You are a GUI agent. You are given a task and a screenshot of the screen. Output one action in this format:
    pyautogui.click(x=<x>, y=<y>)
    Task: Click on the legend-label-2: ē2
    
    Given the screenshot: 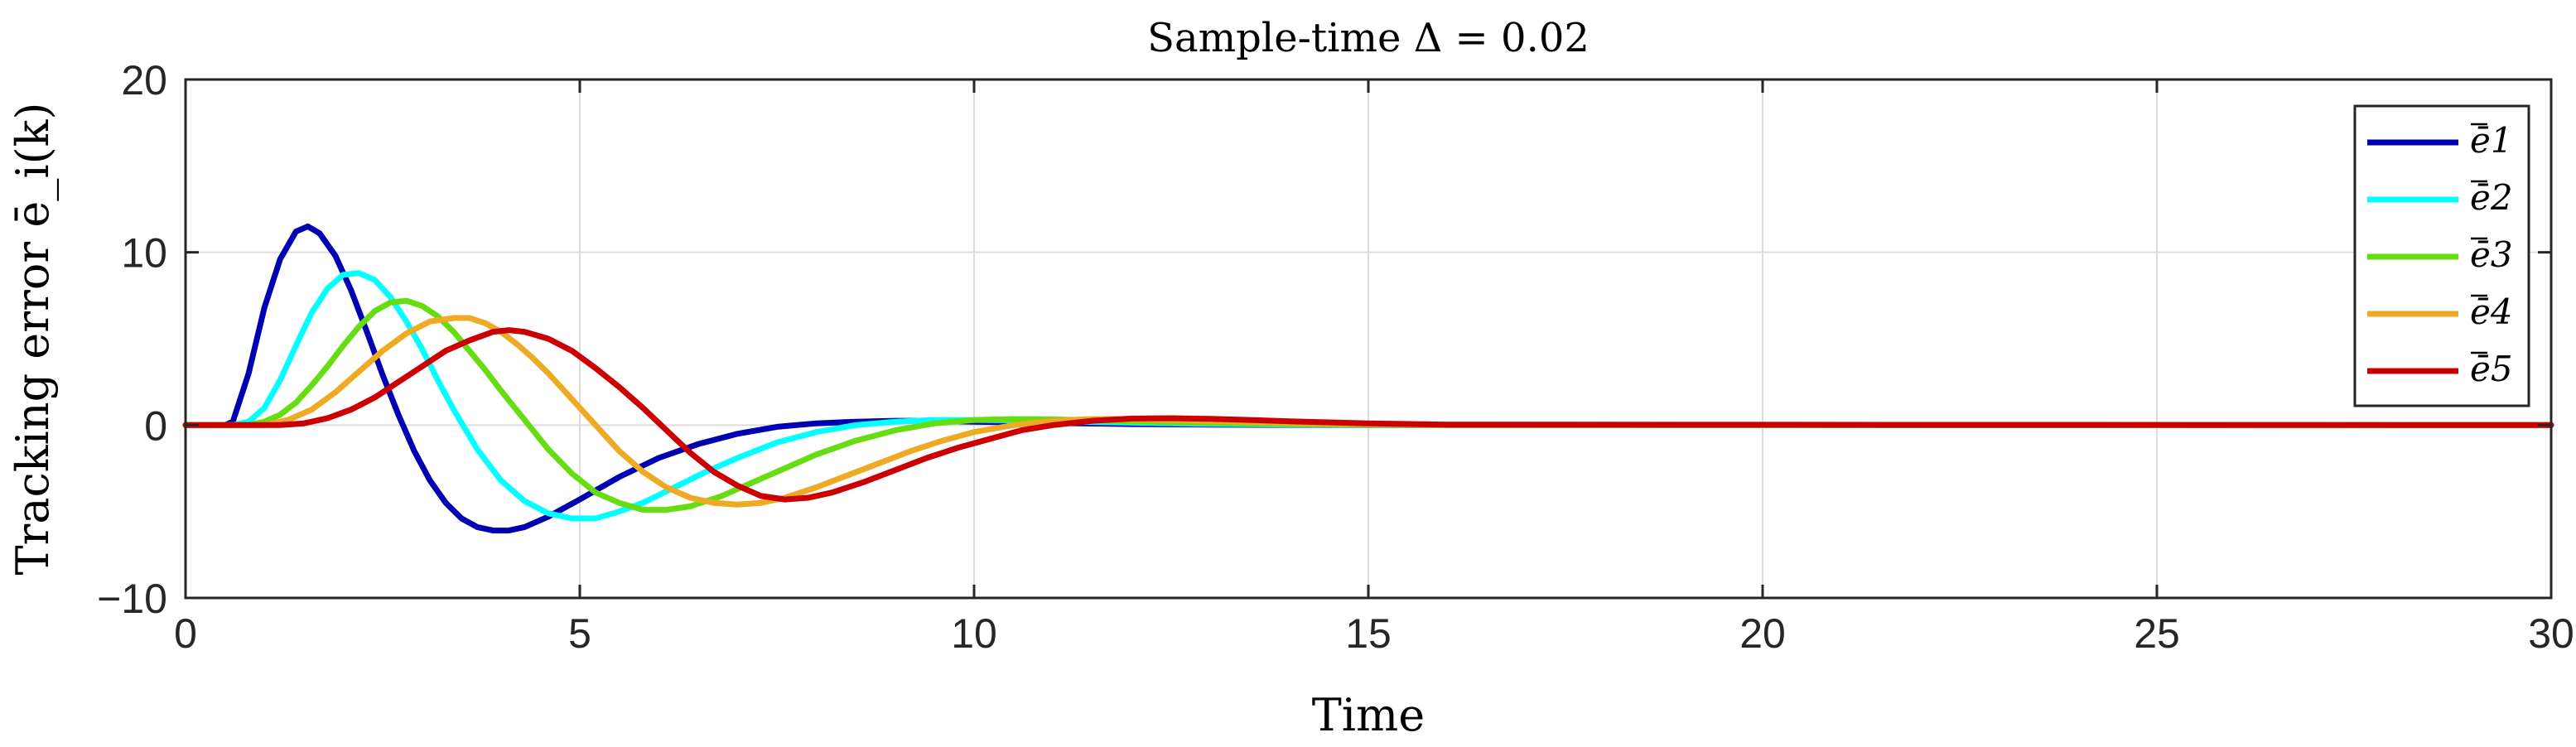 What is the action you would take?
    pyautogui.click(x=2491, y=197)
    